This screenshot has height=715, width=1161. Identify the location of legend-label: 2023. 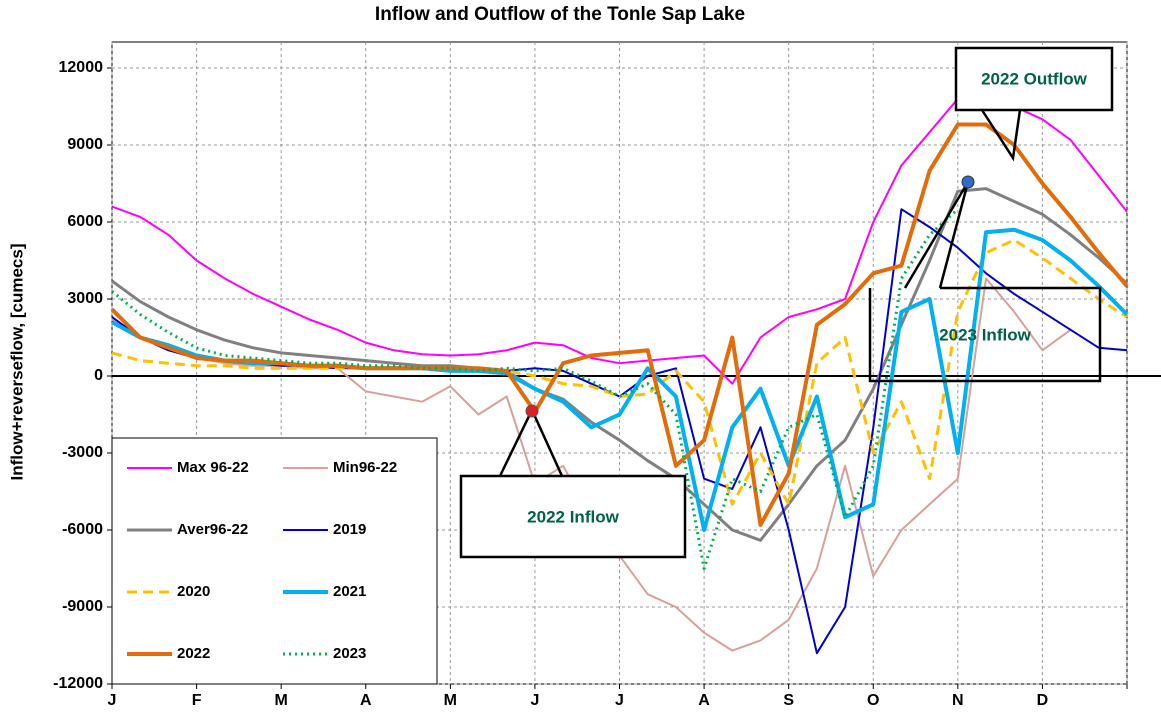
(349, 653).